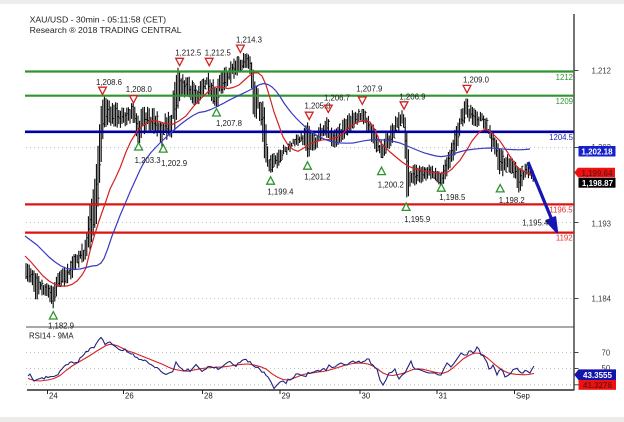  What do you see at coordinates (286, 396) in the screenshot?
I see `svg-text: 29` at bounding box center [286, 396].